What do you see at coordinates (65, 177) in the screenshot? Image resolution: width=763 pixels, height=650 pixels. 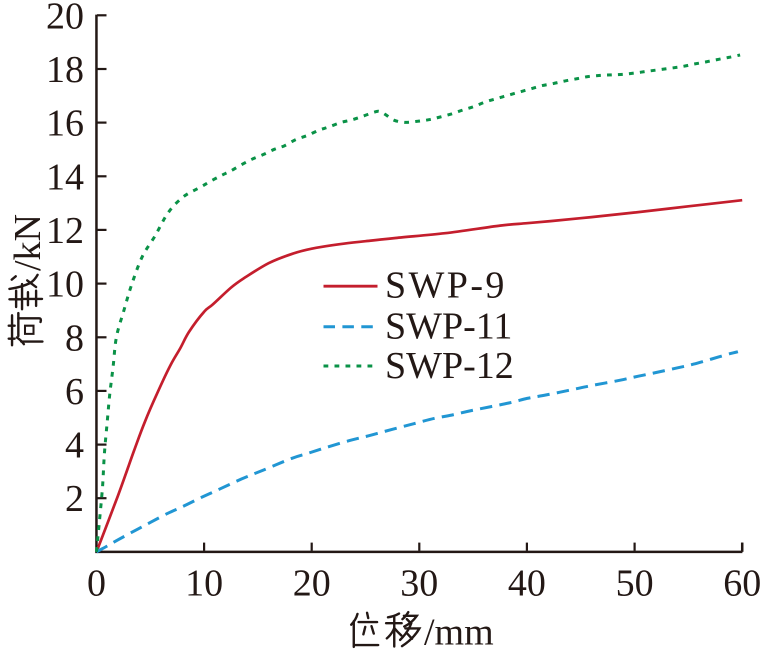 I see `svg-text: 14` at bounding box center [65, 177].